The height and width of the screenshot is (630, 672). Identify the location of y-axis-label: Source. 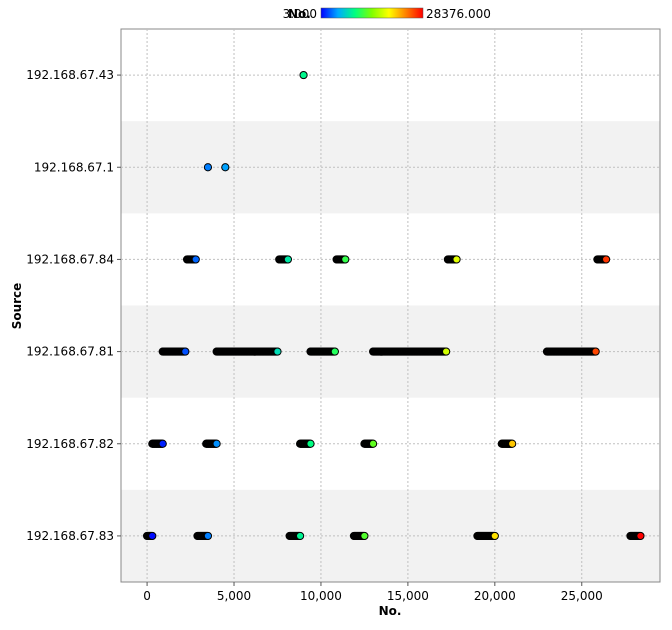
(17, 306).